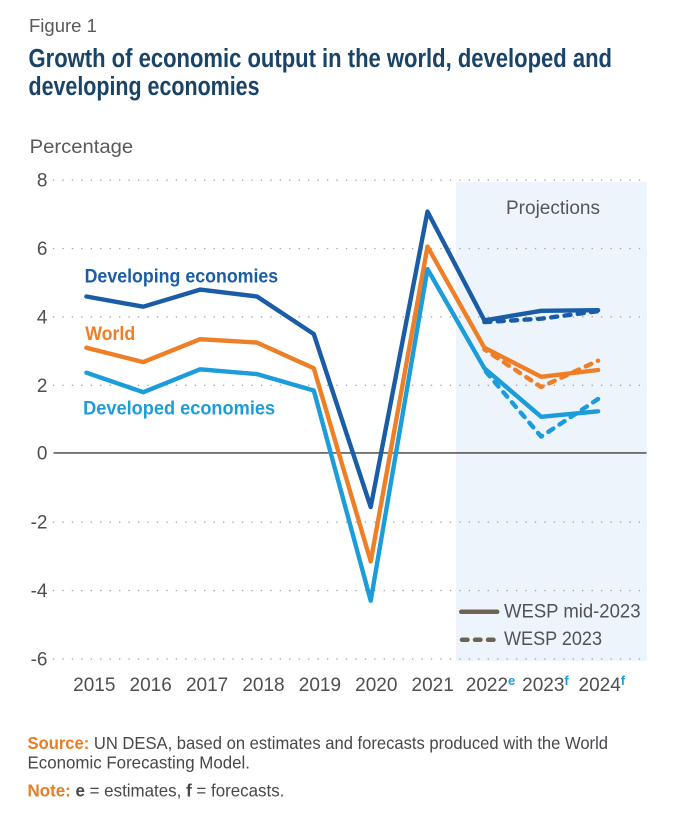 The height and width of the screenshot is (825, 678). Describe the element at coordinates (182, 276) in the screenshot. I see `svg-text: Developing economies` at that location.